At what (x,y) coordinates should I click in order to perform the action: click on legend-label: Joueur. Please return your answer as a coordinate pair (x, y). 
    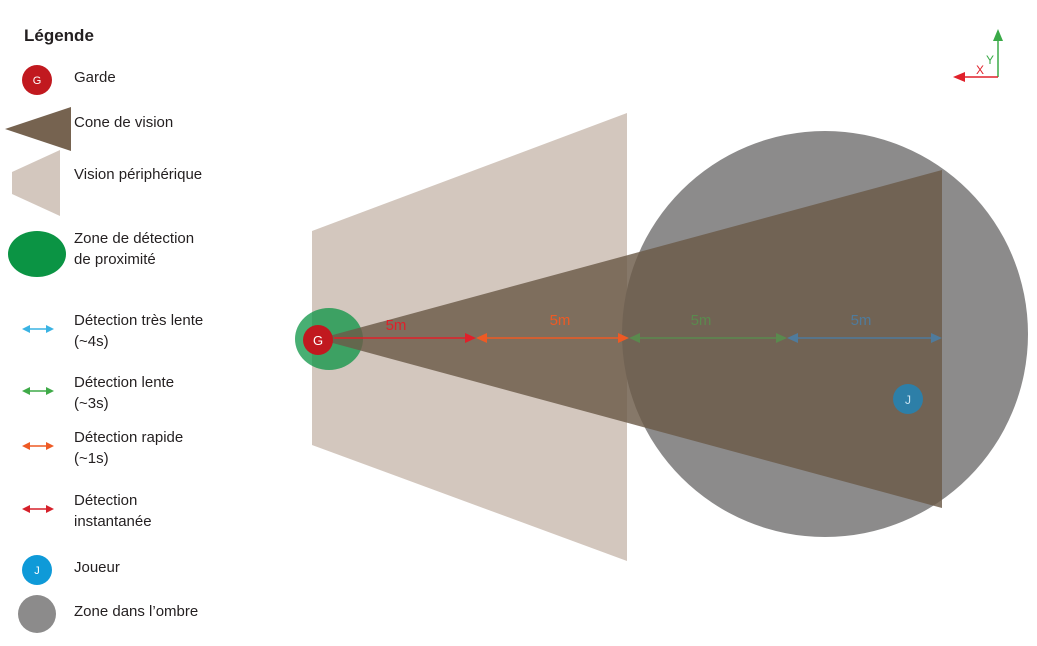
    Looking at the image, I should click on (97, 567).